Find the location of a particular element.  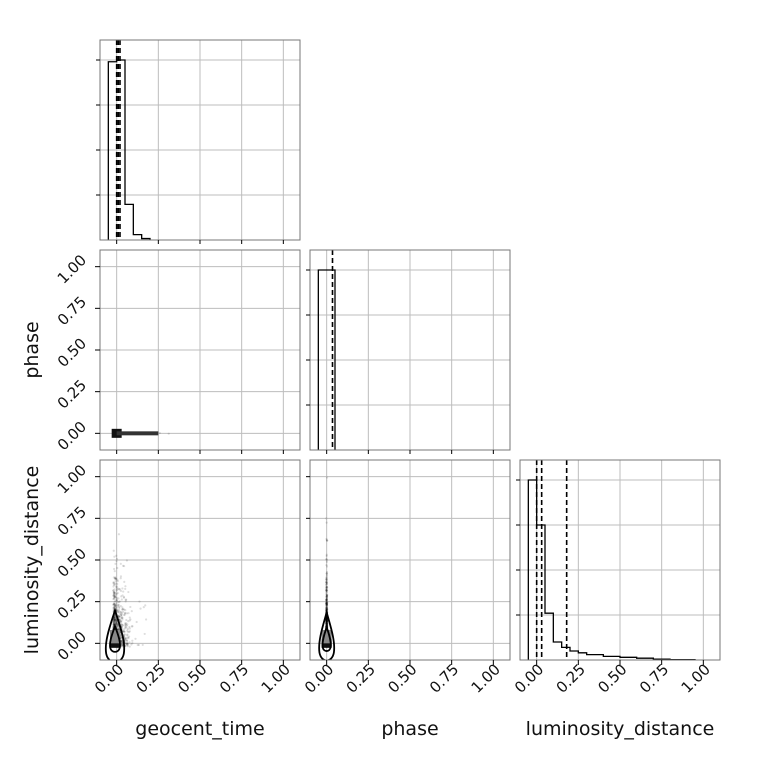

tick-label-y: 1.00 is located at coordinates (72, 479).